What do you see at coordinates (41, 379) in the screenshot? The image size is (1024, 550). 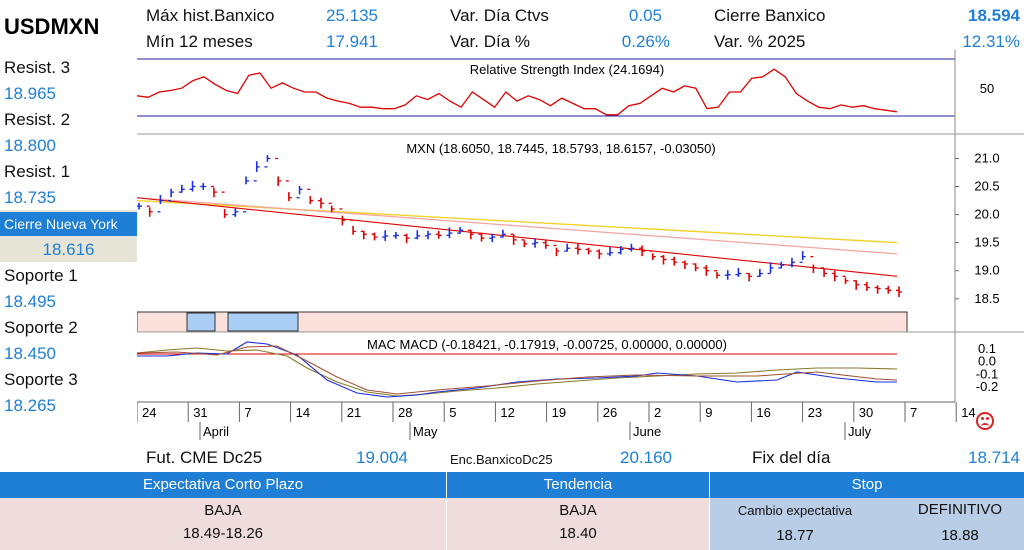 I see `soporte3-label: Soporte 3` at bounding box center [41, 379].